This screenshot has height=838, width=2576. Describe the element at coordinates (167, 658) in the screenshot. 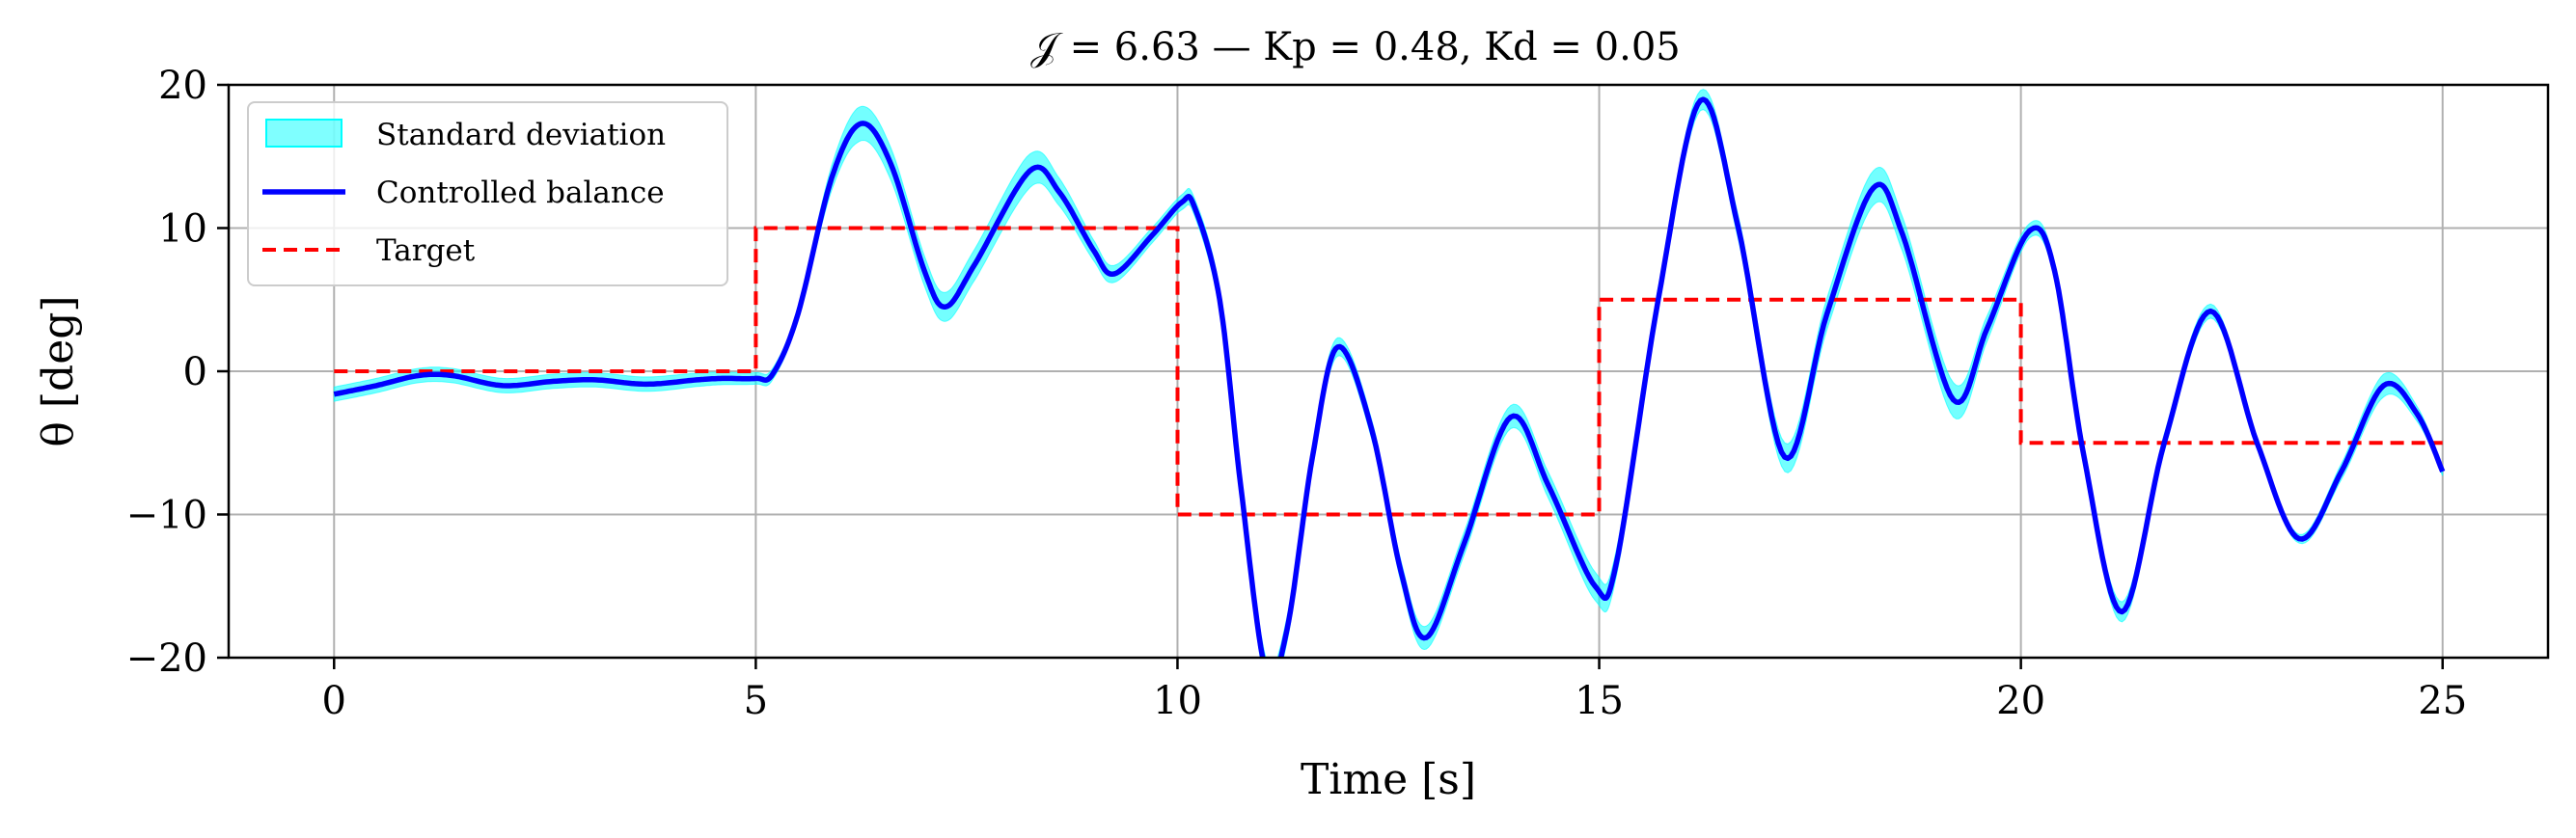

I see `y-tick-label: −20` at that location.